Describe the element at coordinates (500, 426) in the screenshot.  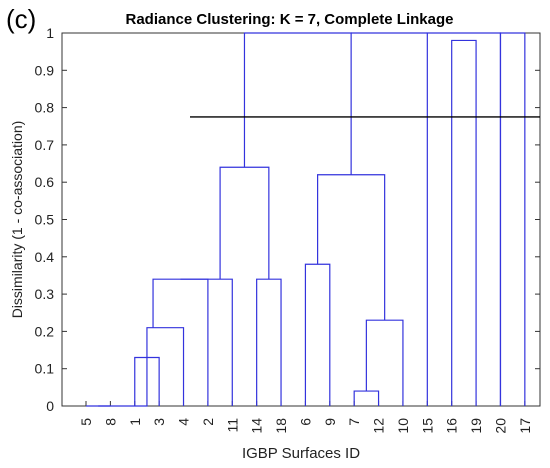
I see `x-tick-label: 20` at that location.